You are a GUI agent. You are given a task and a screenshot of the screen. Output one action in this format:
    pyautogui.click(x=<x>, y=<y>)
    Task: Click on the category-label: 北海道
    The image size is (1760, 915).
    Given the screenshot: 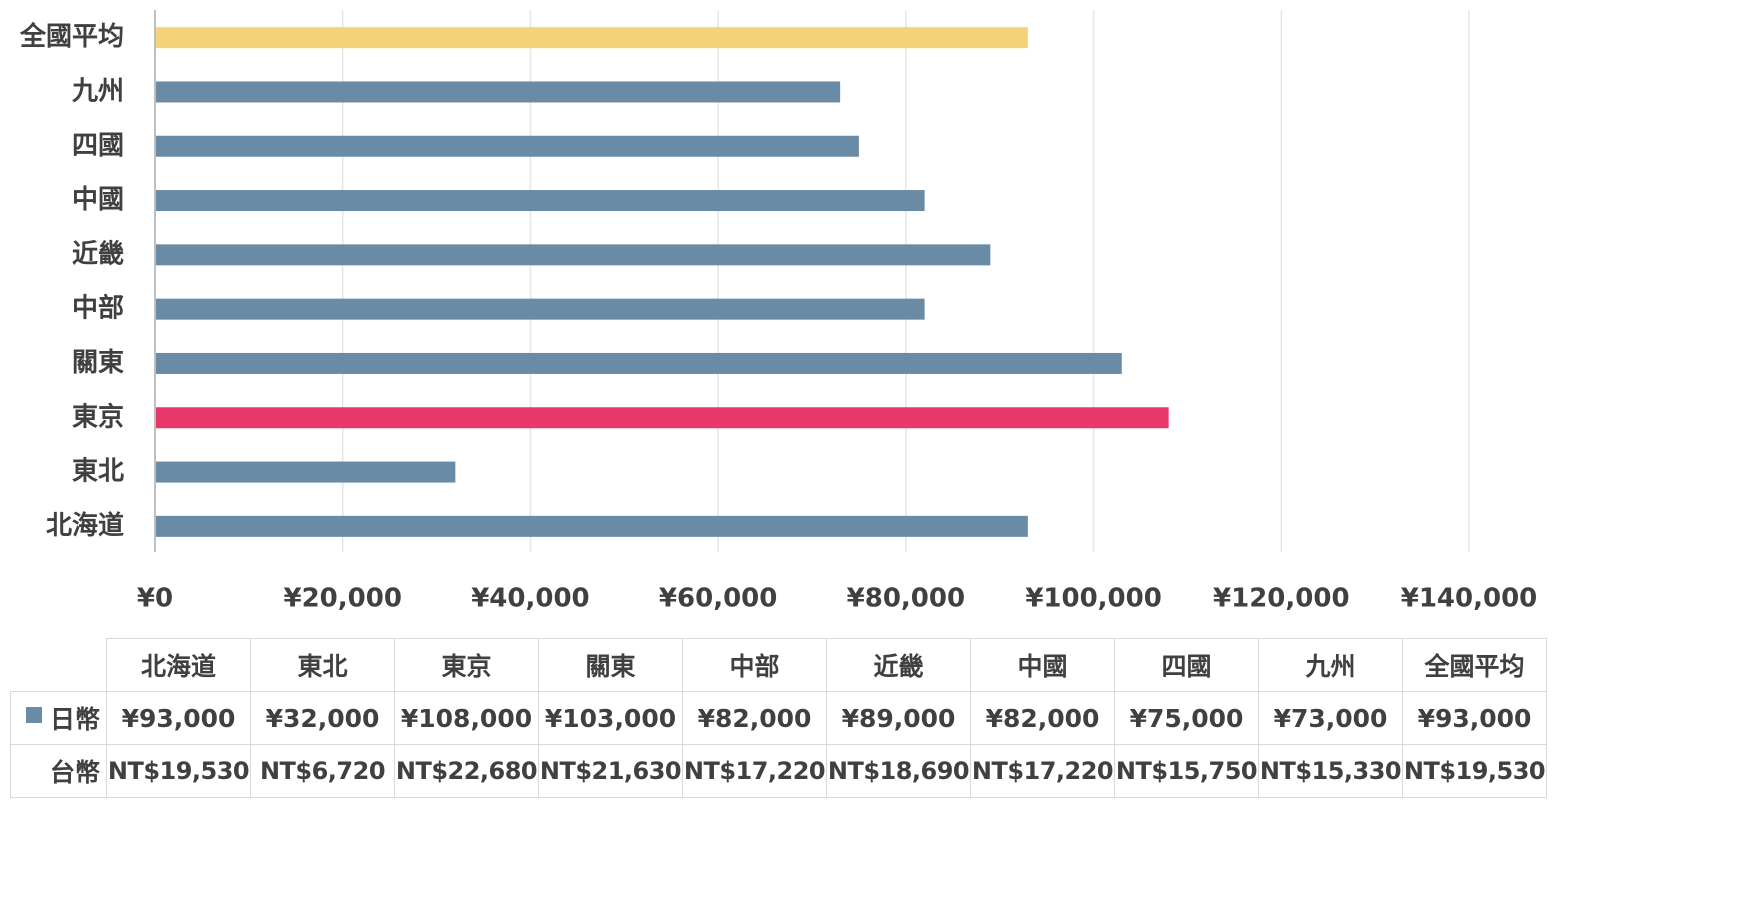 What is the action you would take?
    pyautogui.click(x=85, y=525)
    